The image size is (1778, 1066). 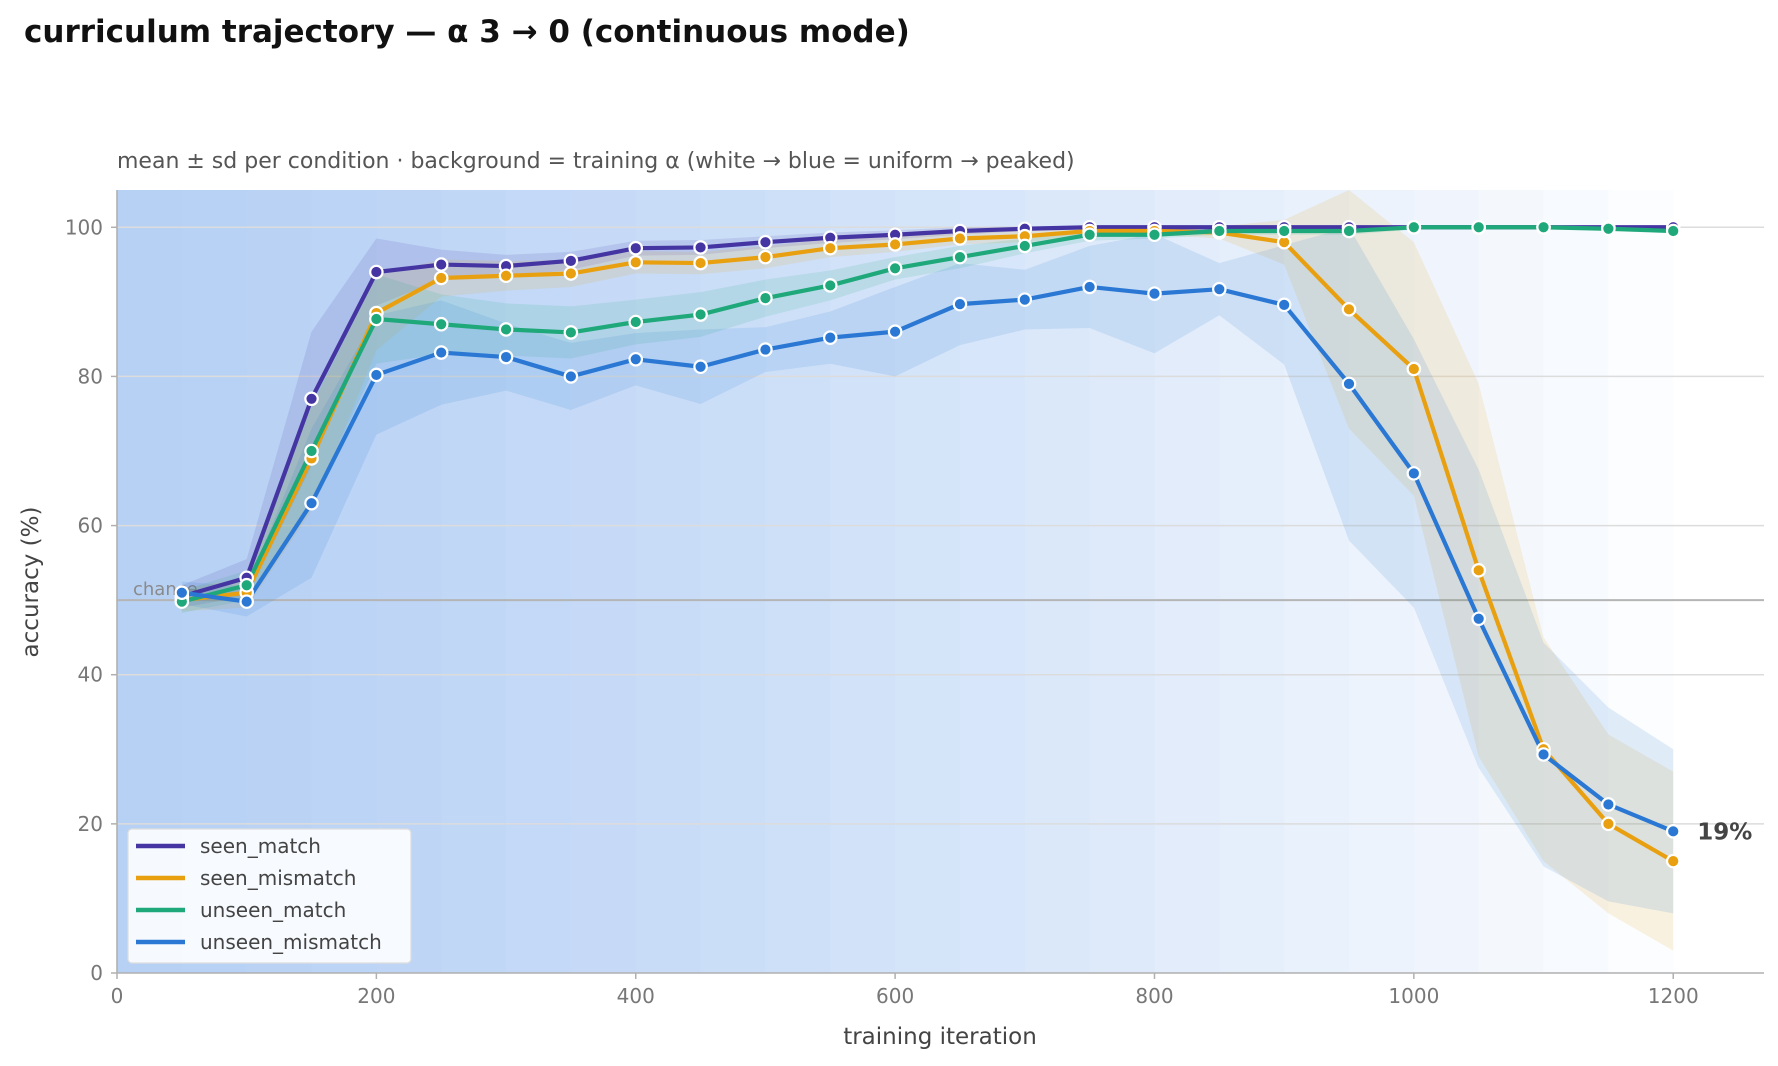 What do you see at coordinates (273, 910) in the screenshot?
I see `legend-label-unseen_match: unseen_match` at bounding box center [273, 910].